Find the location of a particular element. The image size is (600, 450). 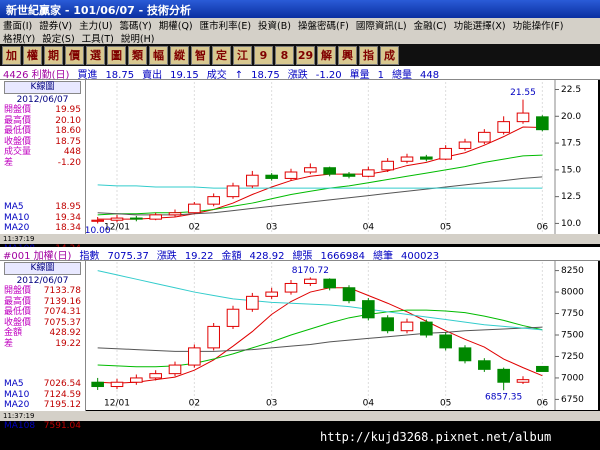

info-row: 最低價 18.60 is located at coordinates (42, 131).